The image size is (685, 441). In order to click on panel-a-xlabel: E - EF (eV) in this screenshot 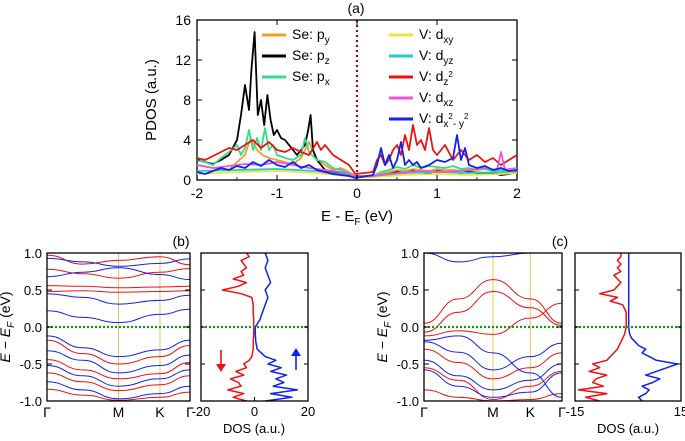, I will do `click(357, 218)`.